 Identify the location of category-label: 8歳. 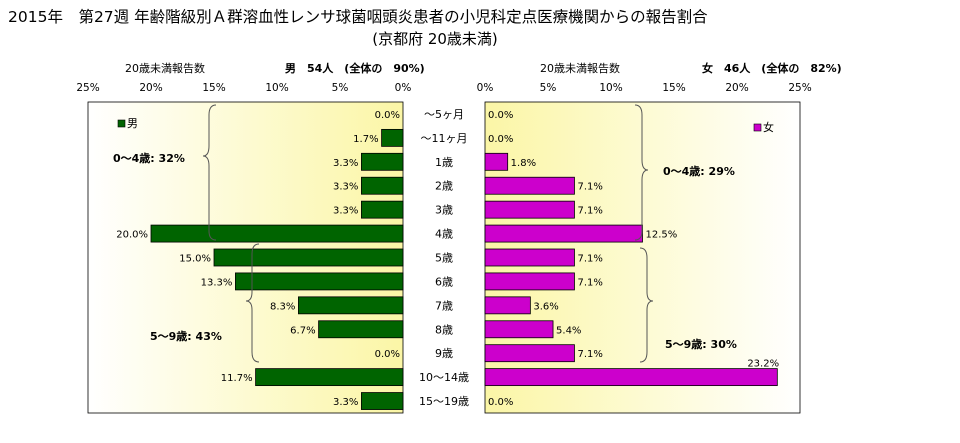
(444, 329).